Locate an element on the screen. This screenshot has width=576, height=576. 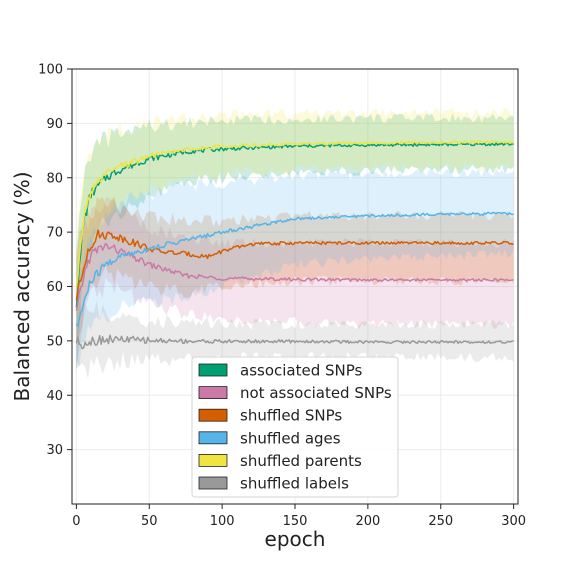
legend-label: shuffled ages is located at coordinates (290, 438).